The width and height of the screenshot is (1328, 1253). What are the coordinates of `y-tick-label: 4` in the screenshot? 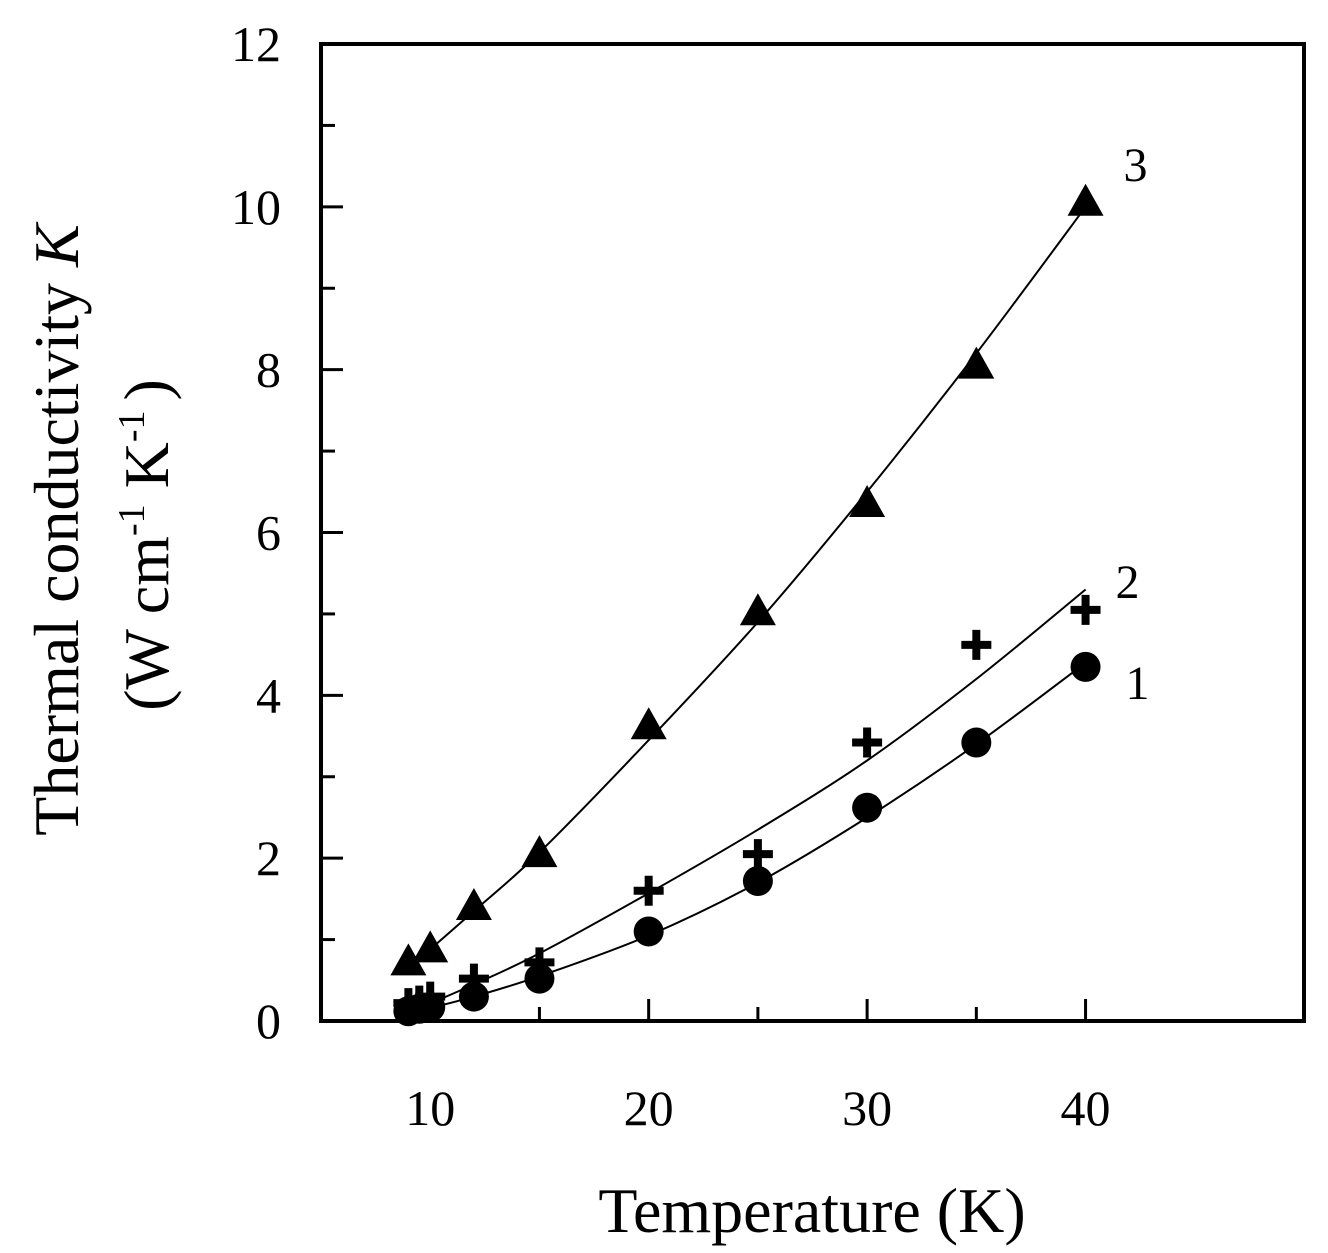 It's located at (268, 695).